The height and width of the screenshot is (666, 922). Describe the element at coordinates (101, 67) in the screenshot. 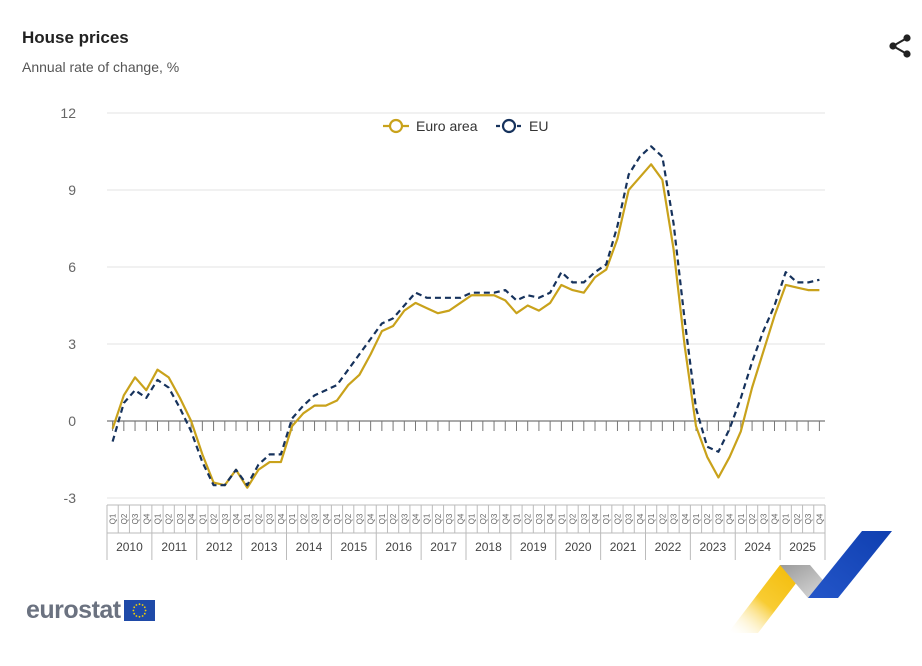

I see `chart-subtitle: Annual rate of change, %` at that location.